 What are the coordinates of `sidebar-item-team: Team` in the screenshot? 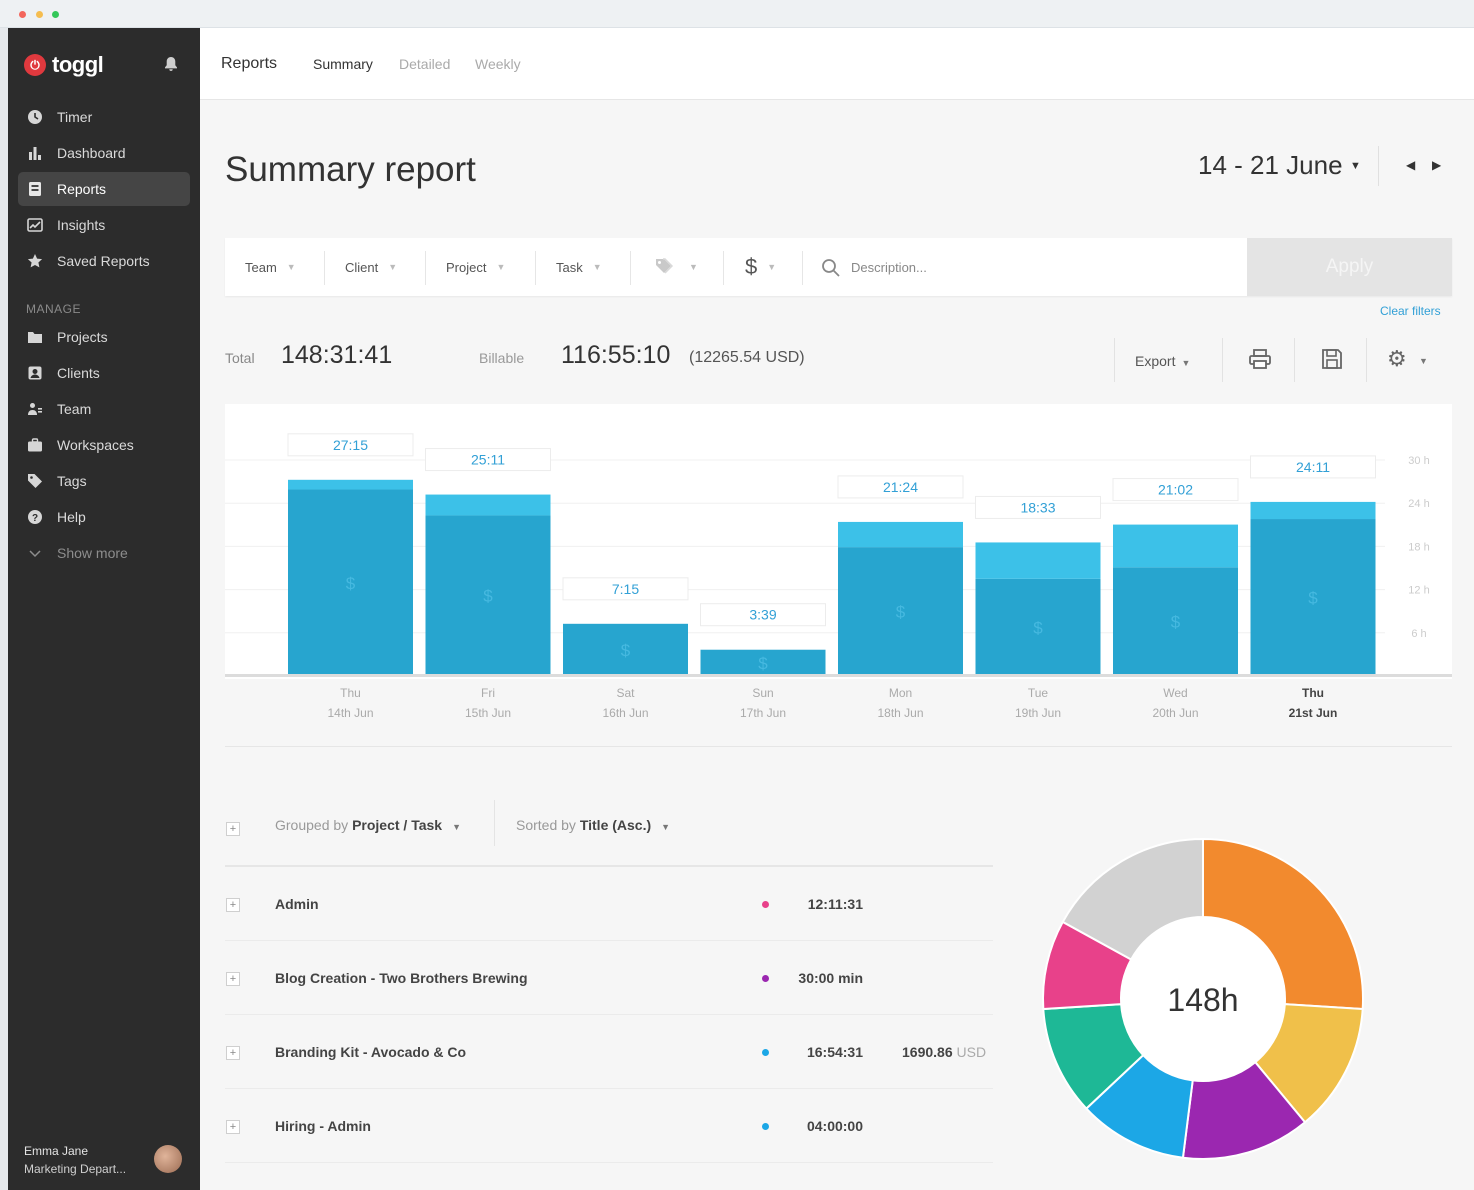 It's located at (104, 409).